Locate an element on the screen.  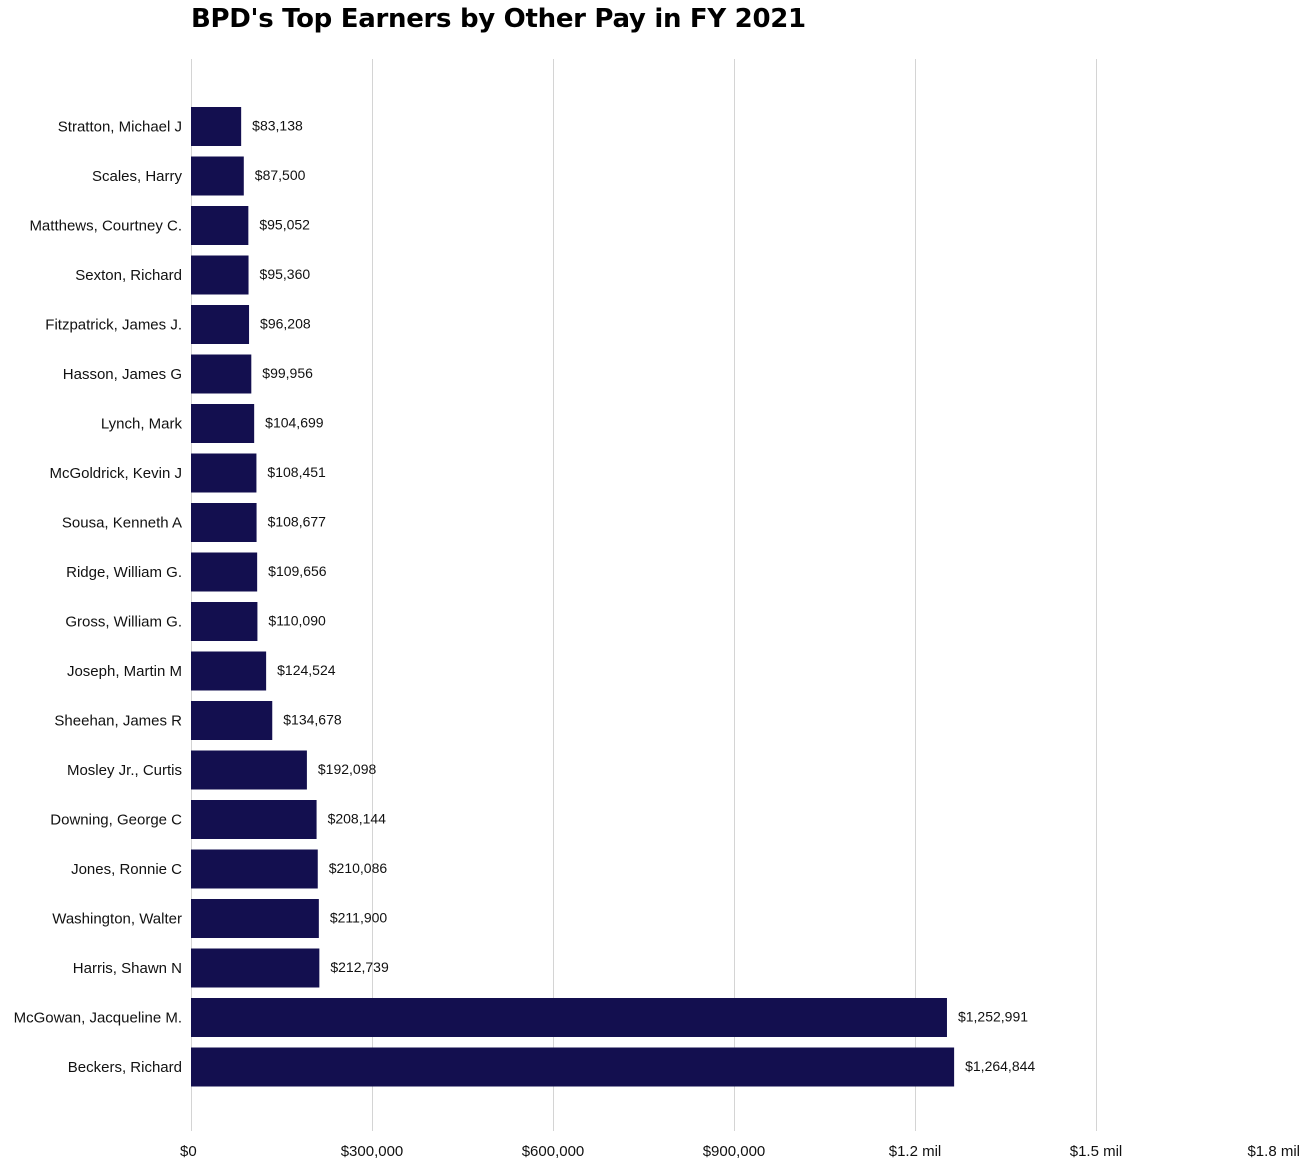
category-label: Gross, William G. is located at coordinates (123, 622).